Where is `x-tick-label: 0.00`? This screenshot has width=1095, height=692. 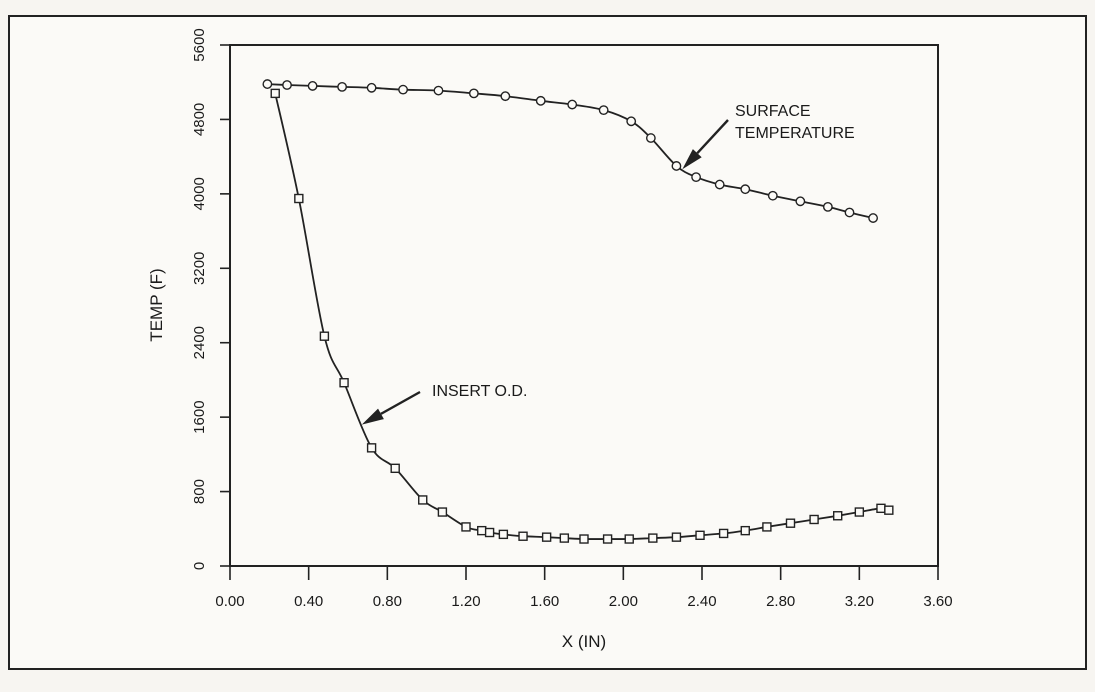 x-tick-label: 0.00 is located at coordinates (229, 601).